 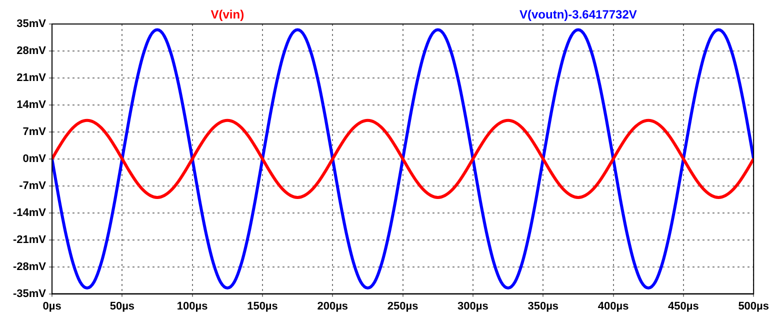 What do you see at coordinates (262, 306) in the screenshot?
I see `x-tick-label: 150µs` at bounding box center [262, 306].